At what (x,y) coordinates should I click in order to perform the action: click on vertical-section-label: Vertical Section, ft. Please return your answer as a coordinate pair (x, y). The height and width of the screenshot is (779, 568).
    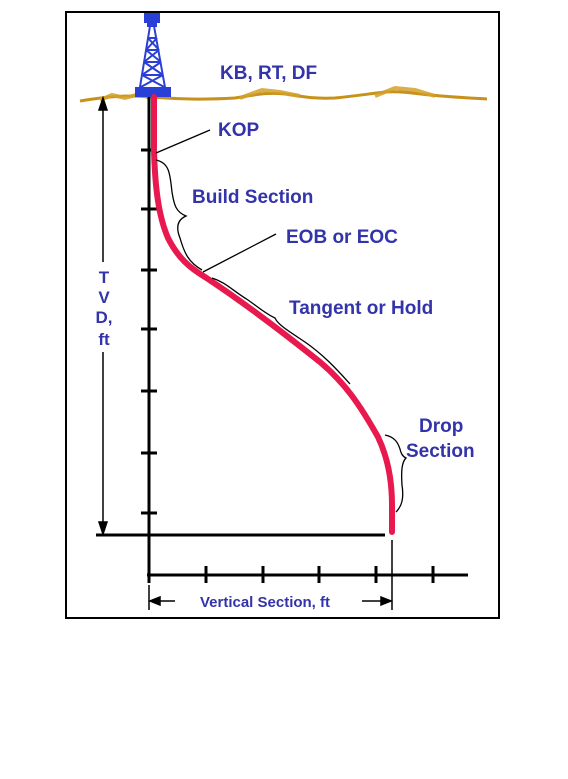
    Looking at the image, I should click on (265, 602).